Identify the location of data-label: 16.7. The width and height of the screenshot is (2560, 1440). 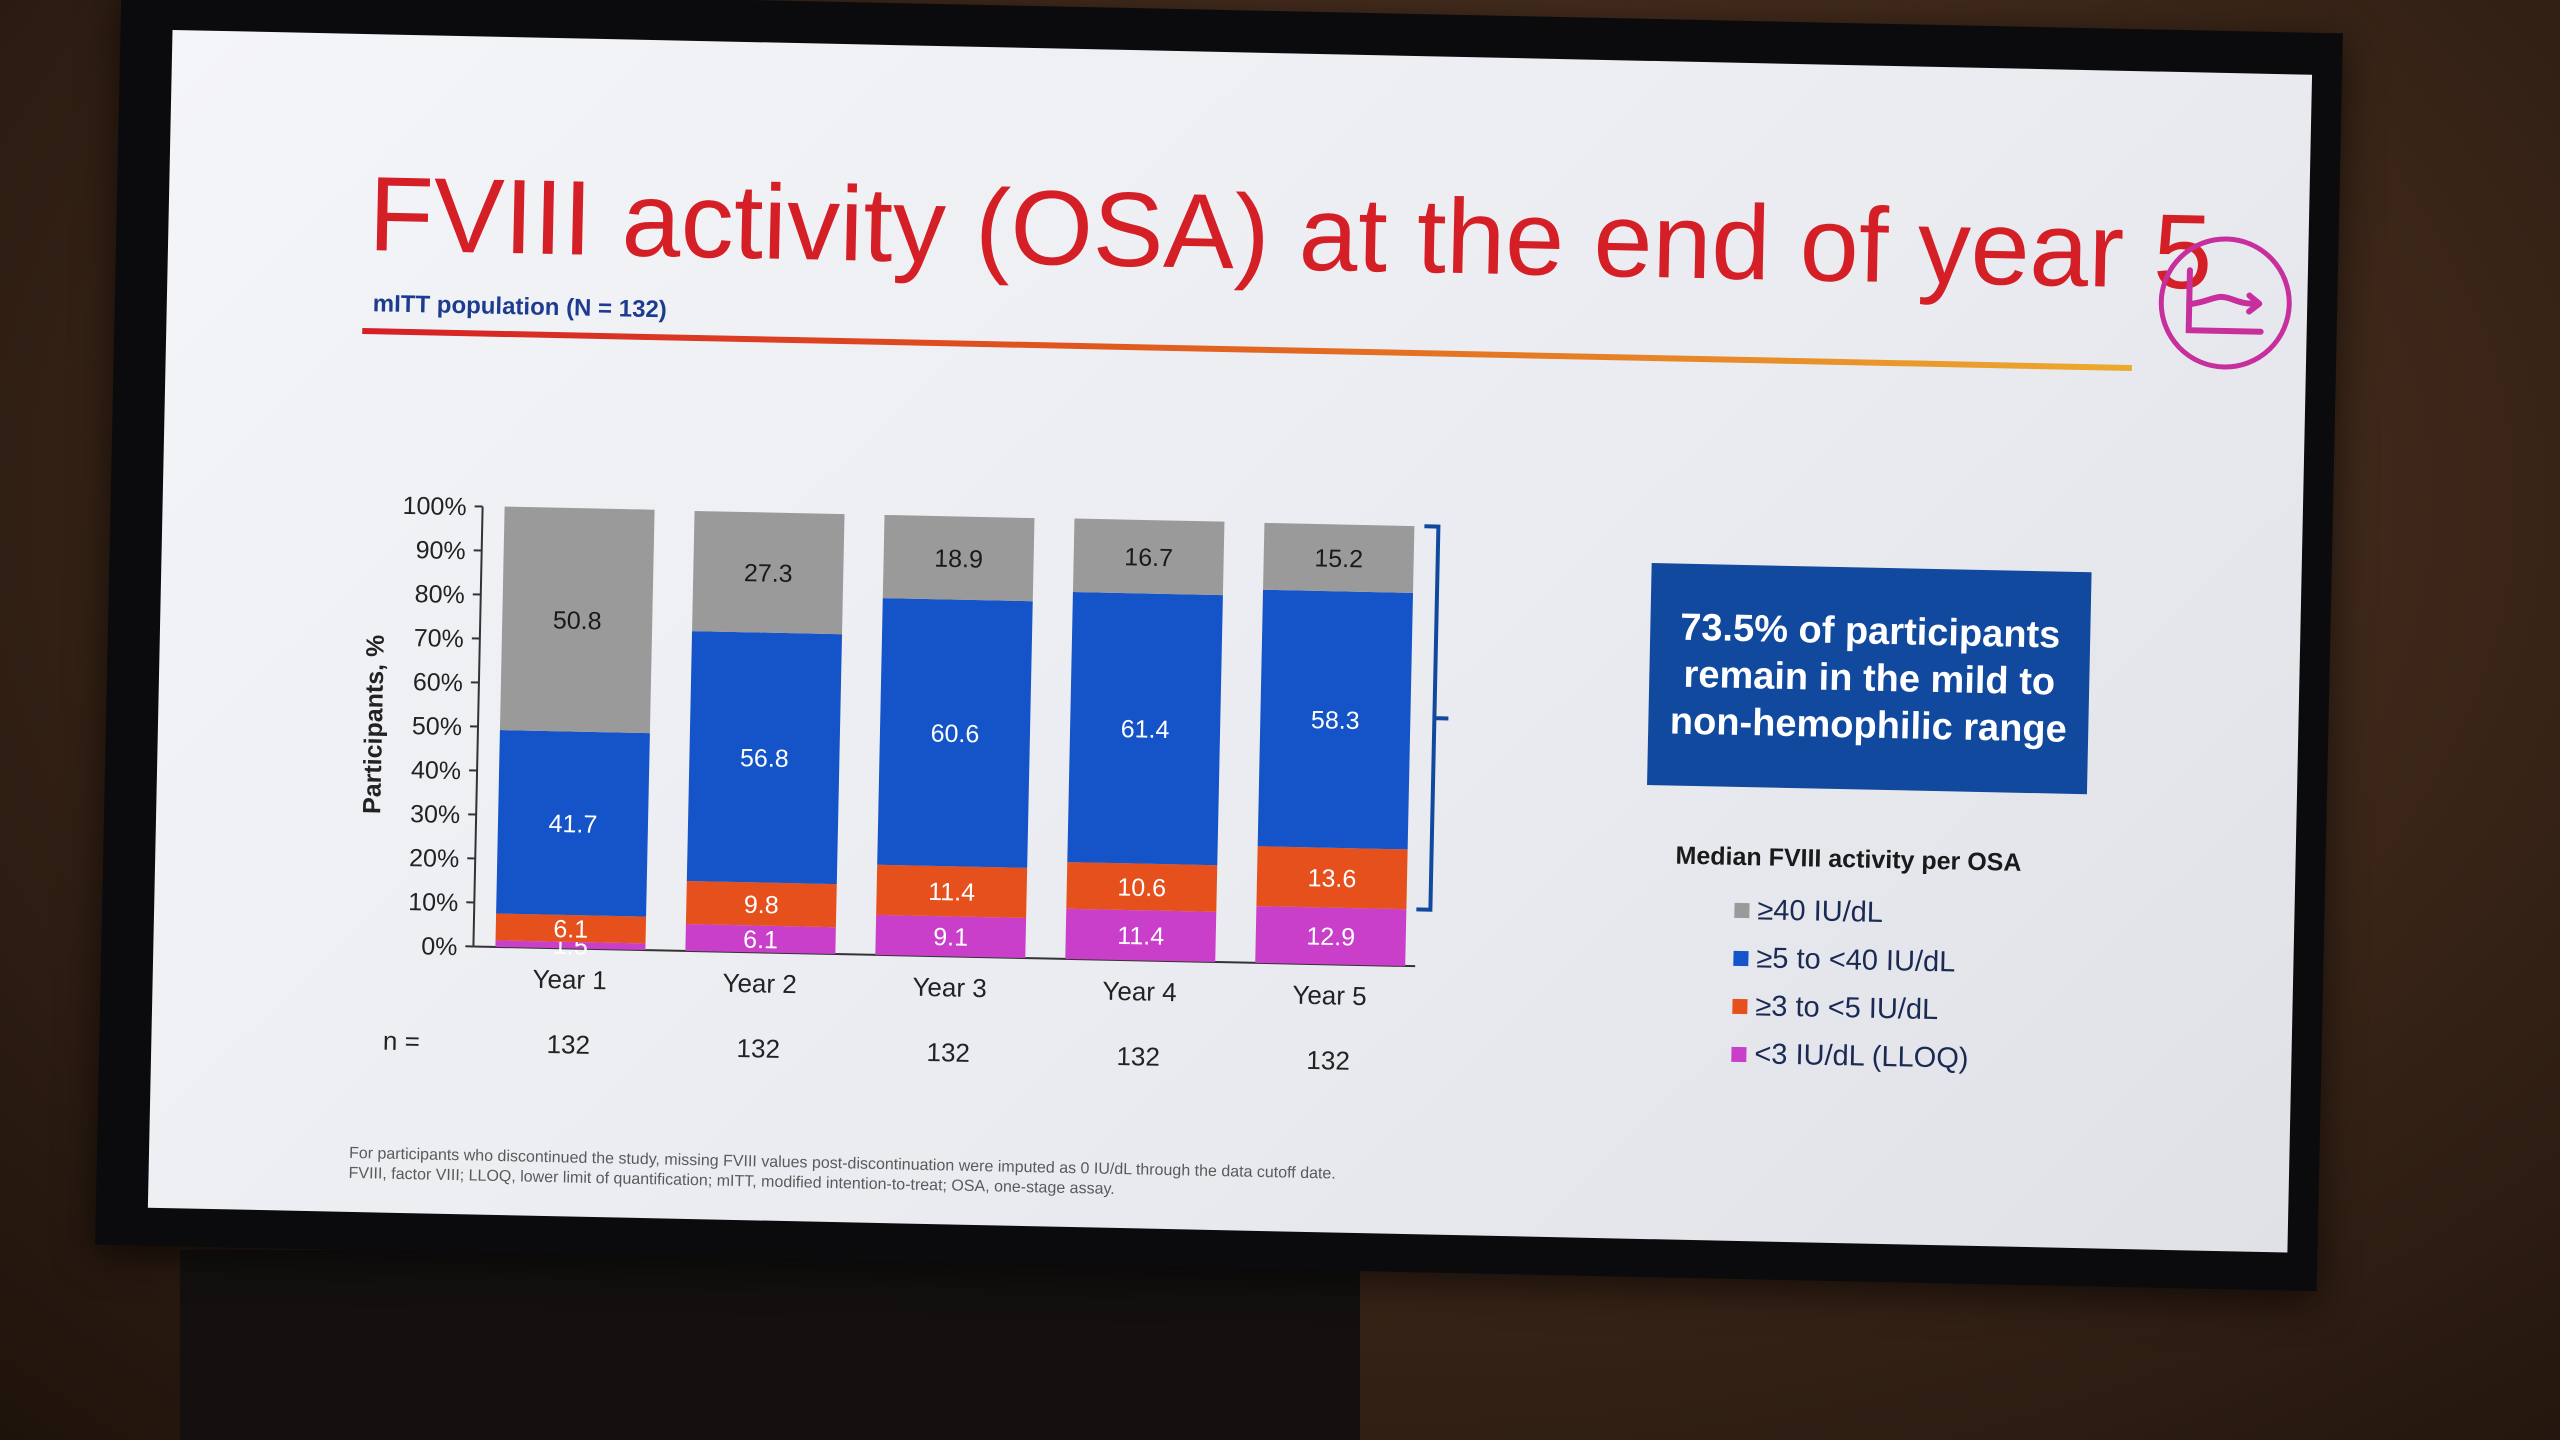
(1148, 557).